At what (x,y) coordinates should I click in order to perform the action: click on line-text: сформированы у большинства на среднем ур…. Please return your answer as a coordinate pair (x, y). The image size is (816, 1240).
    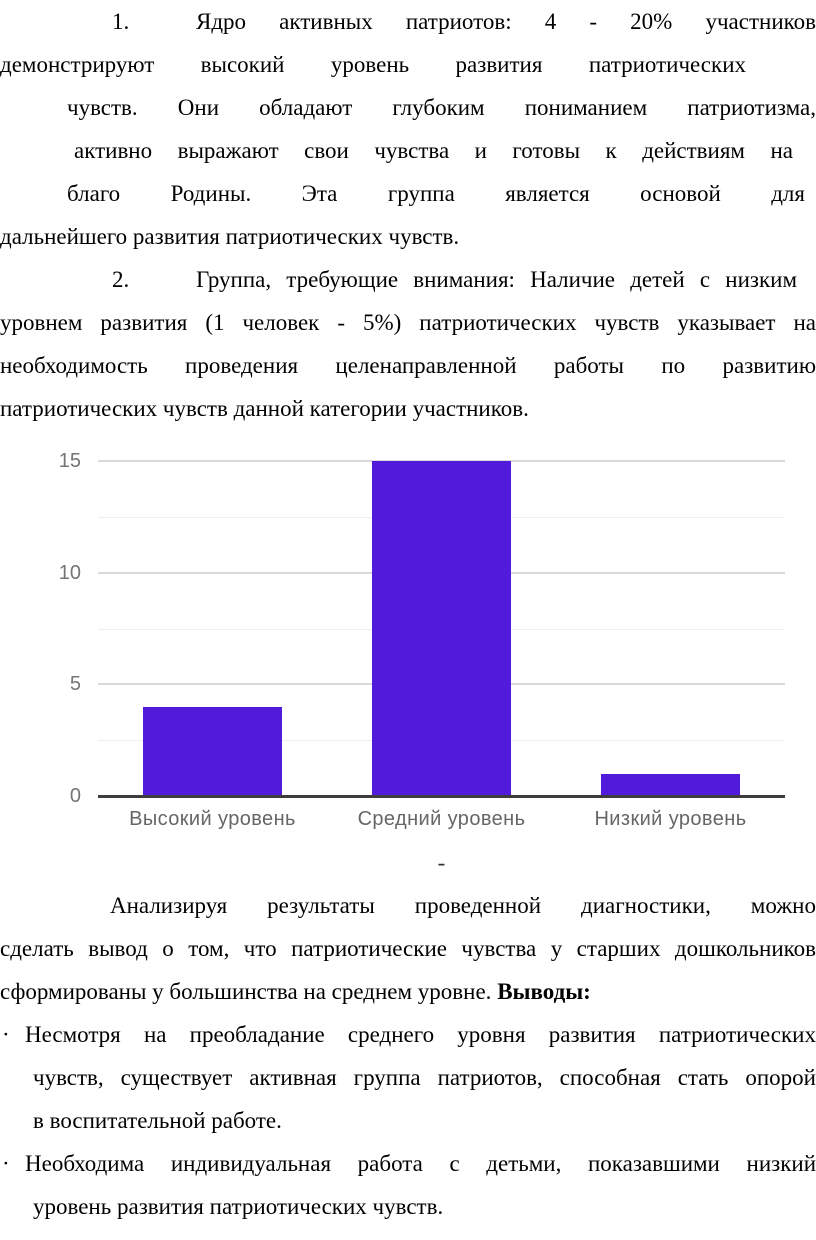
    Looking at the image, I should click on (249, 991).